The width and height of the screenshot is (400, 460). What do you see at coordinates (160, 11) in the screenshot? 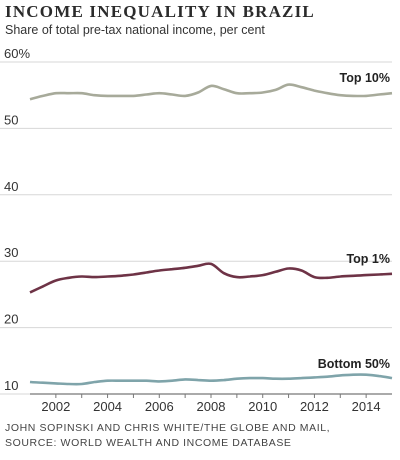
I see `chart-title: INCOME INEQUALITY IN BRAZIL` at bounding box center [160, 11].